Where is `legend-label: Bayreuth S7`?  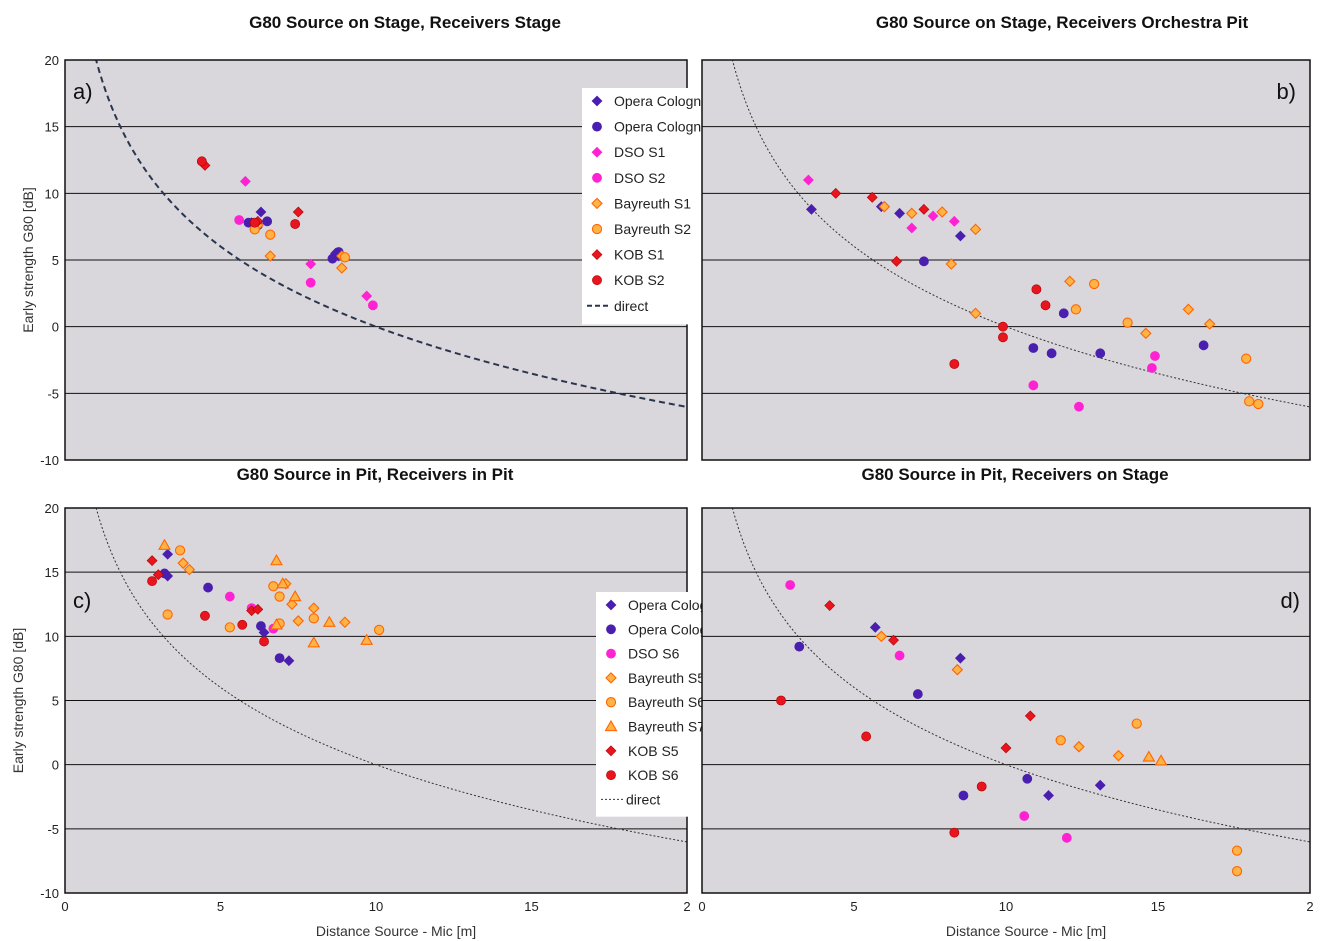 legend-label: Bayreuth S7 is located at coordinates (666, 727).